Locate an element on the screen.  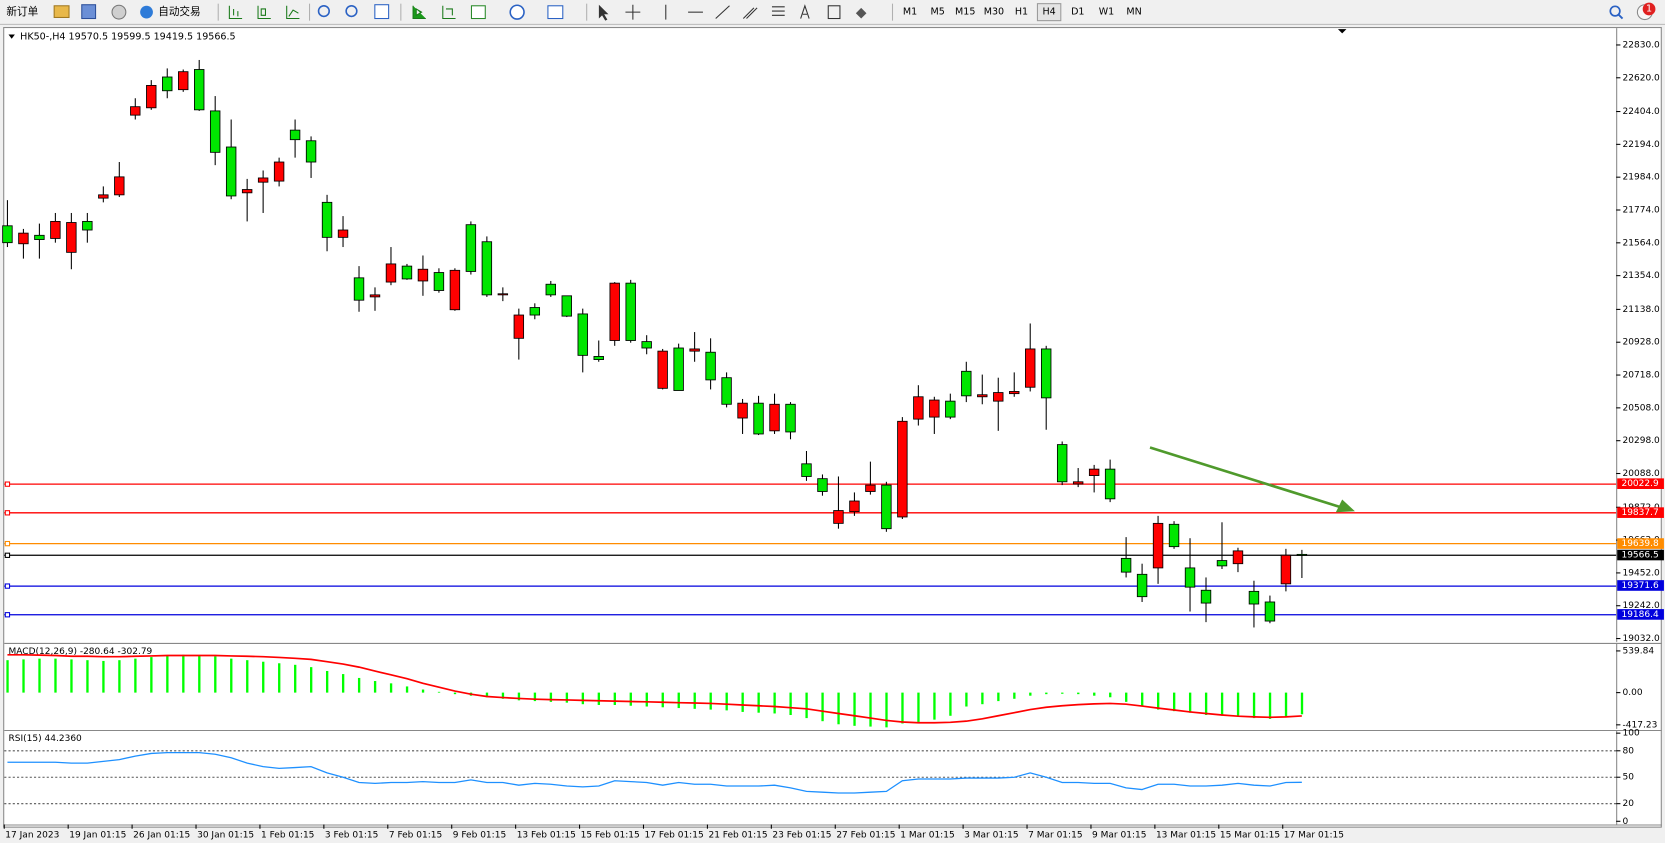
timeframe-button: W1 is located at coordinates (1107, 12).